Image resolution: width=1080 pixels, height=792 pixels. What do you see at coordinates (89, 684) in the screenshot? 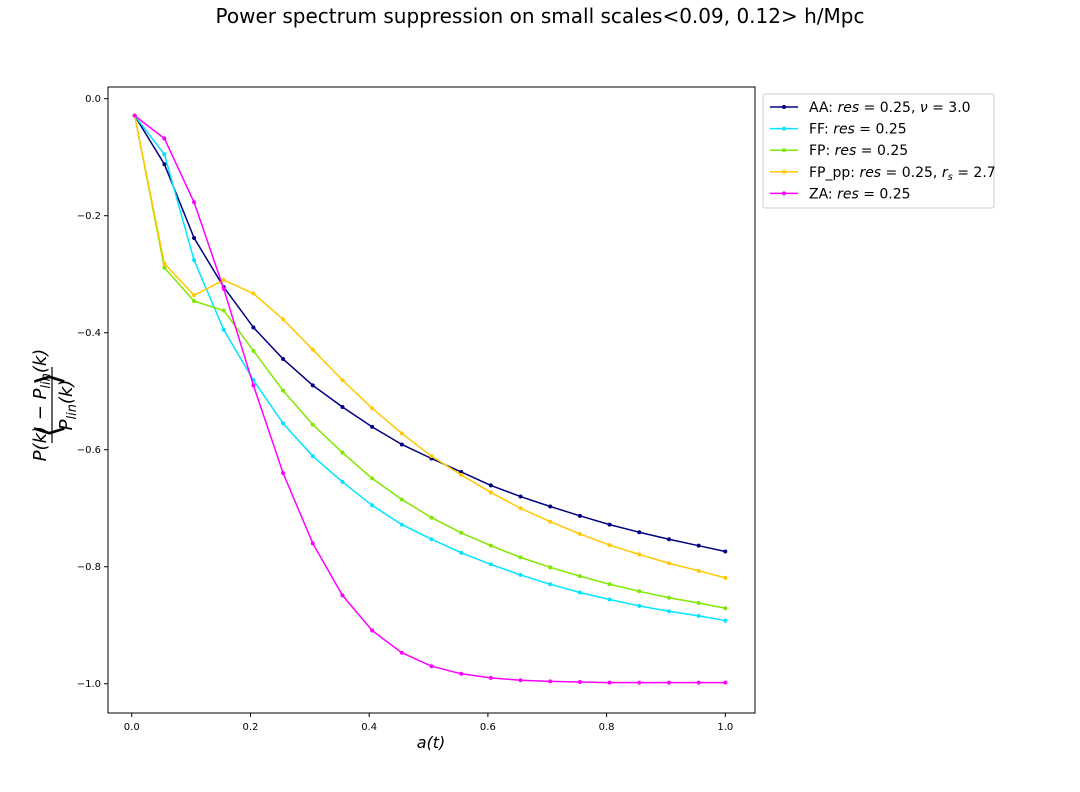
I see `y-tick-label: −1.0` at bounding box center [89, 684].